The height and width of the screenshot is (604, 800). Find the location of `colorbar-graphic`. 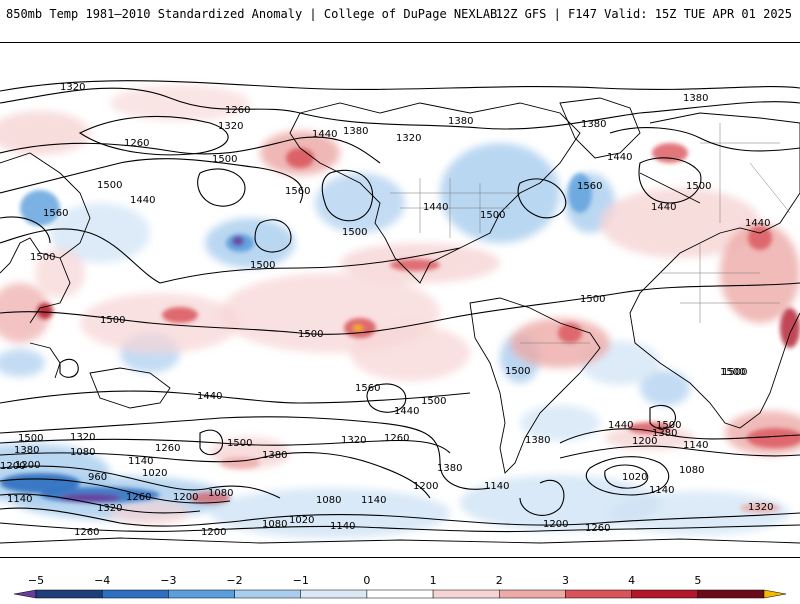

colorbar-graphic is located at coordinates (400, 594).